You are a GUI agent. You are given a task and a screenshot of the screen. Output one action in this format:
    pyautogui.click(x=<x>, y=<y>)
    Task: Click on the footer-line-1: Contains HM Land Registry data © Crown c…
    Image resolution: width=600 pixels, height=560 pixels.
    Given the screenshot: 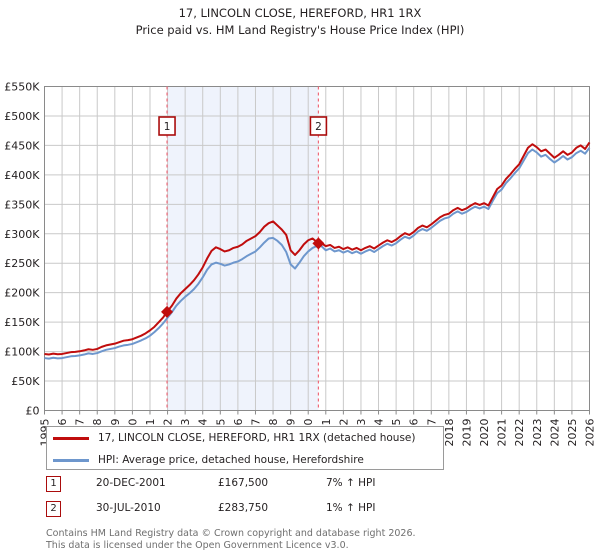 What is the action you would take?
    pyautogui.click(x=231, y=533)
    